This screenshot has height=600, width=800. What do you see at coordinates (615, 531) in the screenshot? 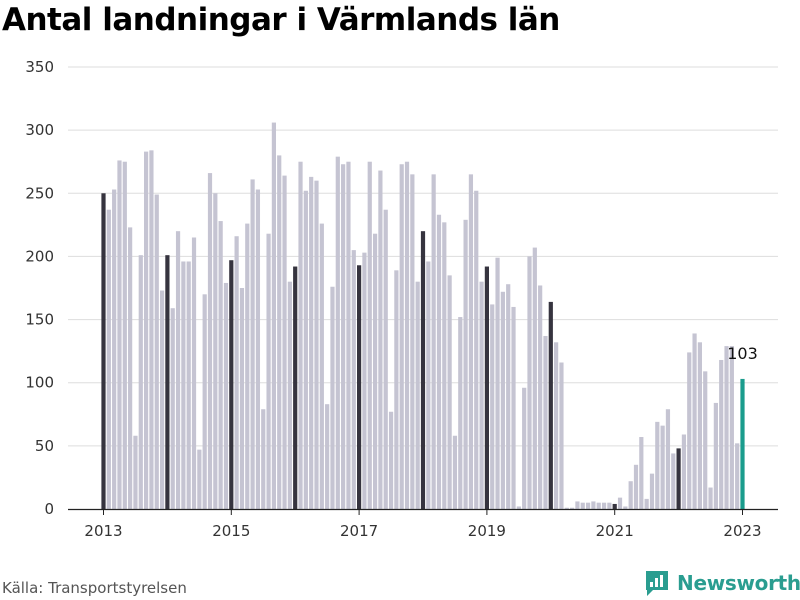
I see `x-tick-label: 2021` at bounding box center [615, 531].